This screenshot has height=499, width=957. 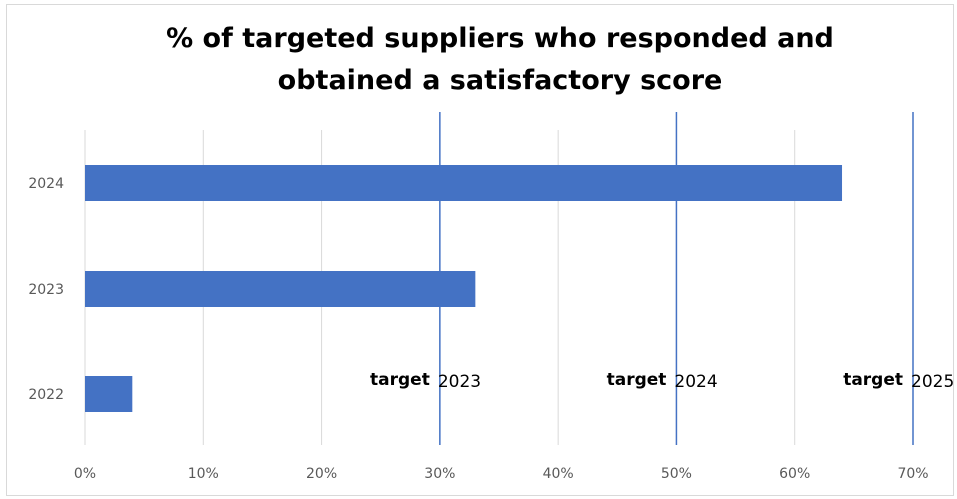 I want to click on x-tick-label-5: 50%, so click(x=676, y=474).